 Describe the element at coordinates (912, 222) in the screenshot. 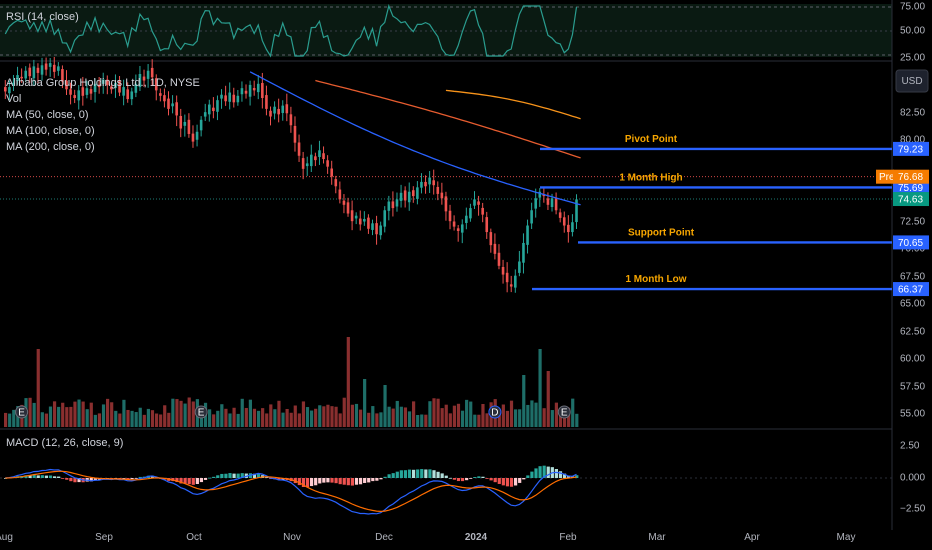

I see `price-tick: 72.50` at that location.